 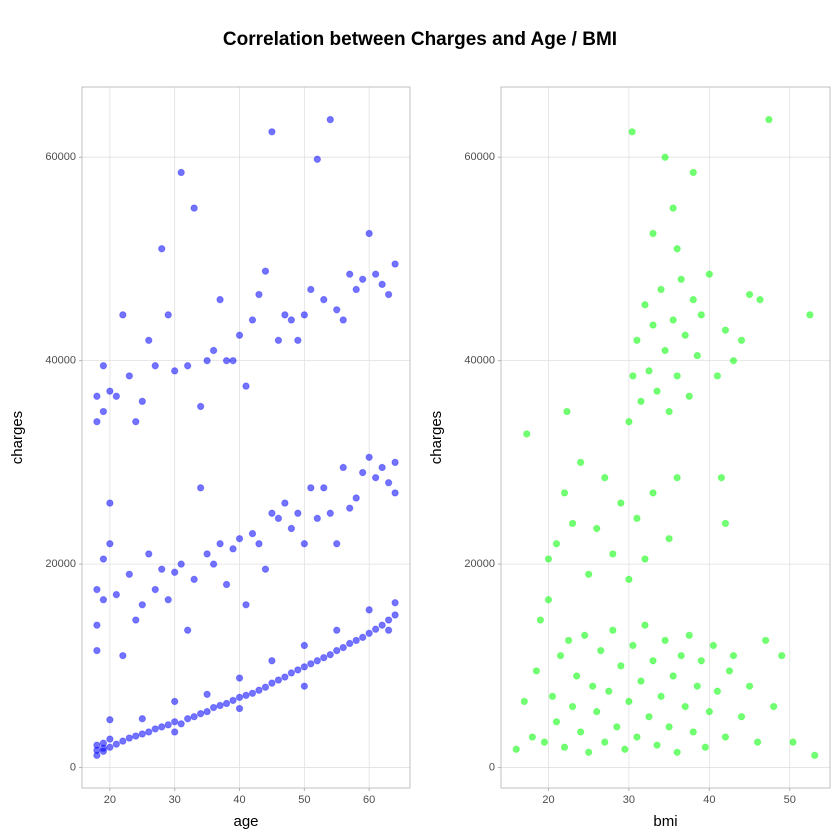 What do you see at coordinates (304, 800) in the screenshot?
I see `x-tick-label: 50` at bounding box center [304, 800].